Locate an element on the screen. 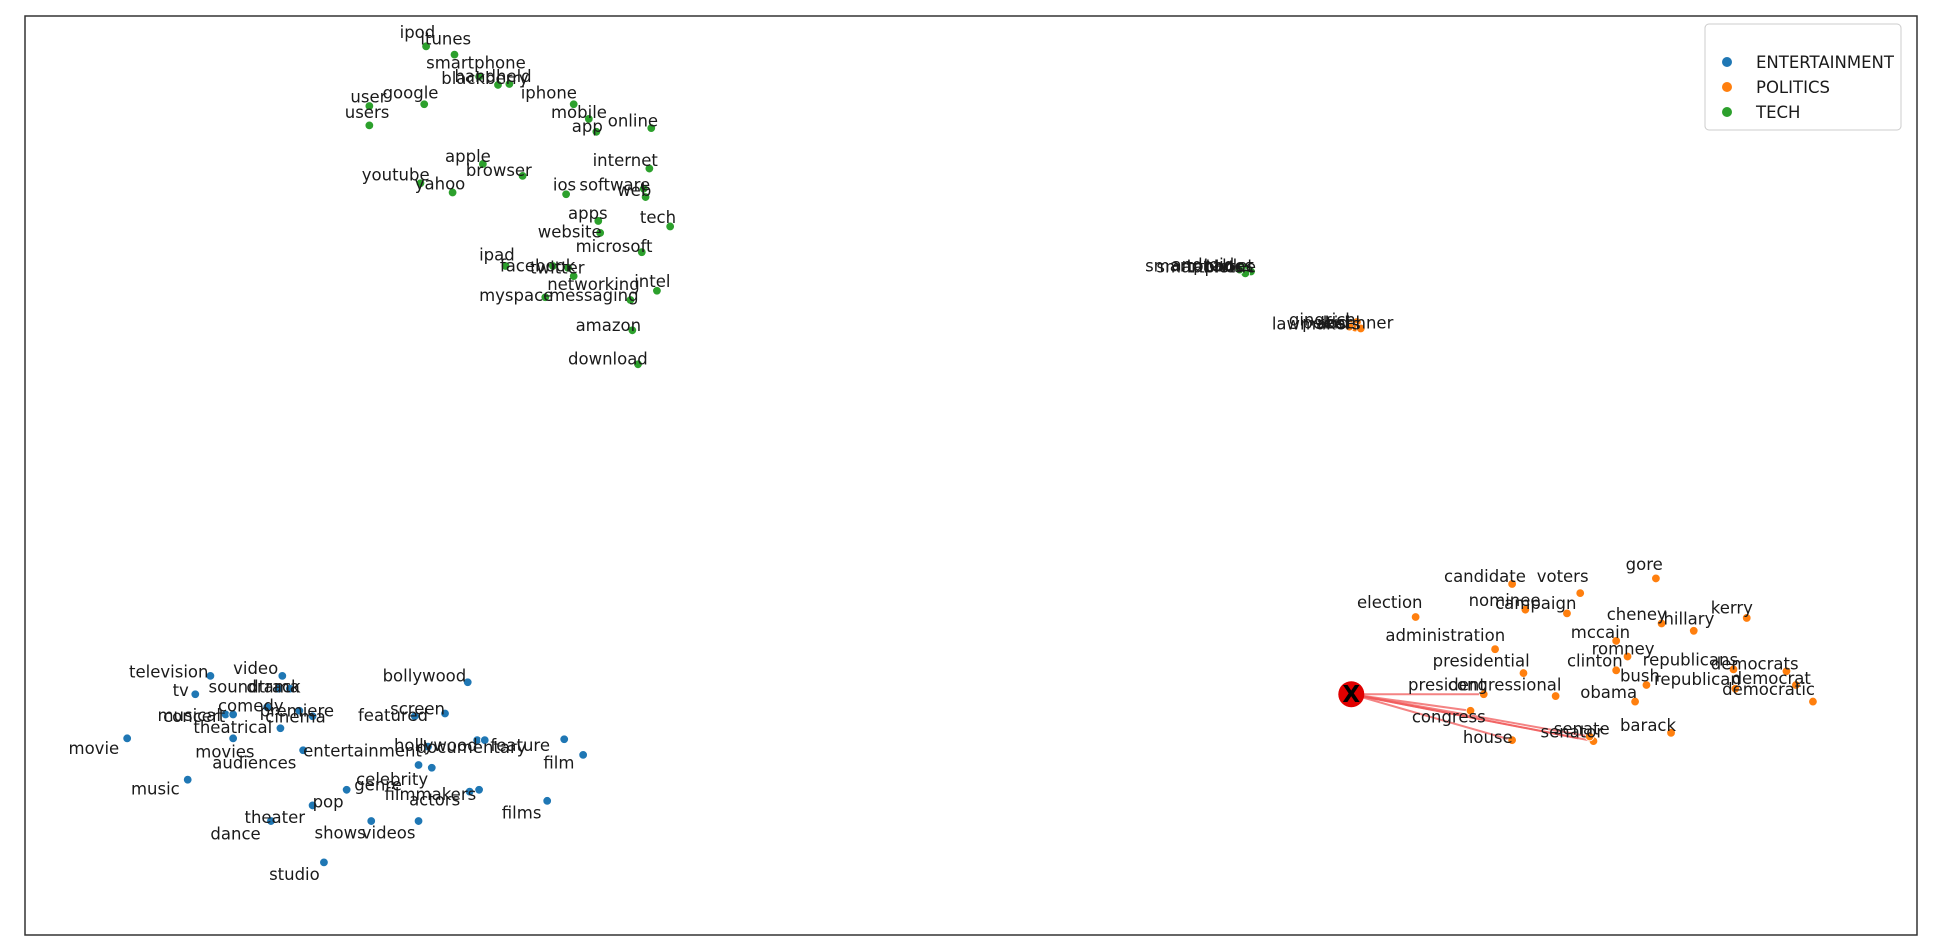 The width and height of the screenshot is (1937, 952). label-itunes: itunes is located at coordinates (445, 38).